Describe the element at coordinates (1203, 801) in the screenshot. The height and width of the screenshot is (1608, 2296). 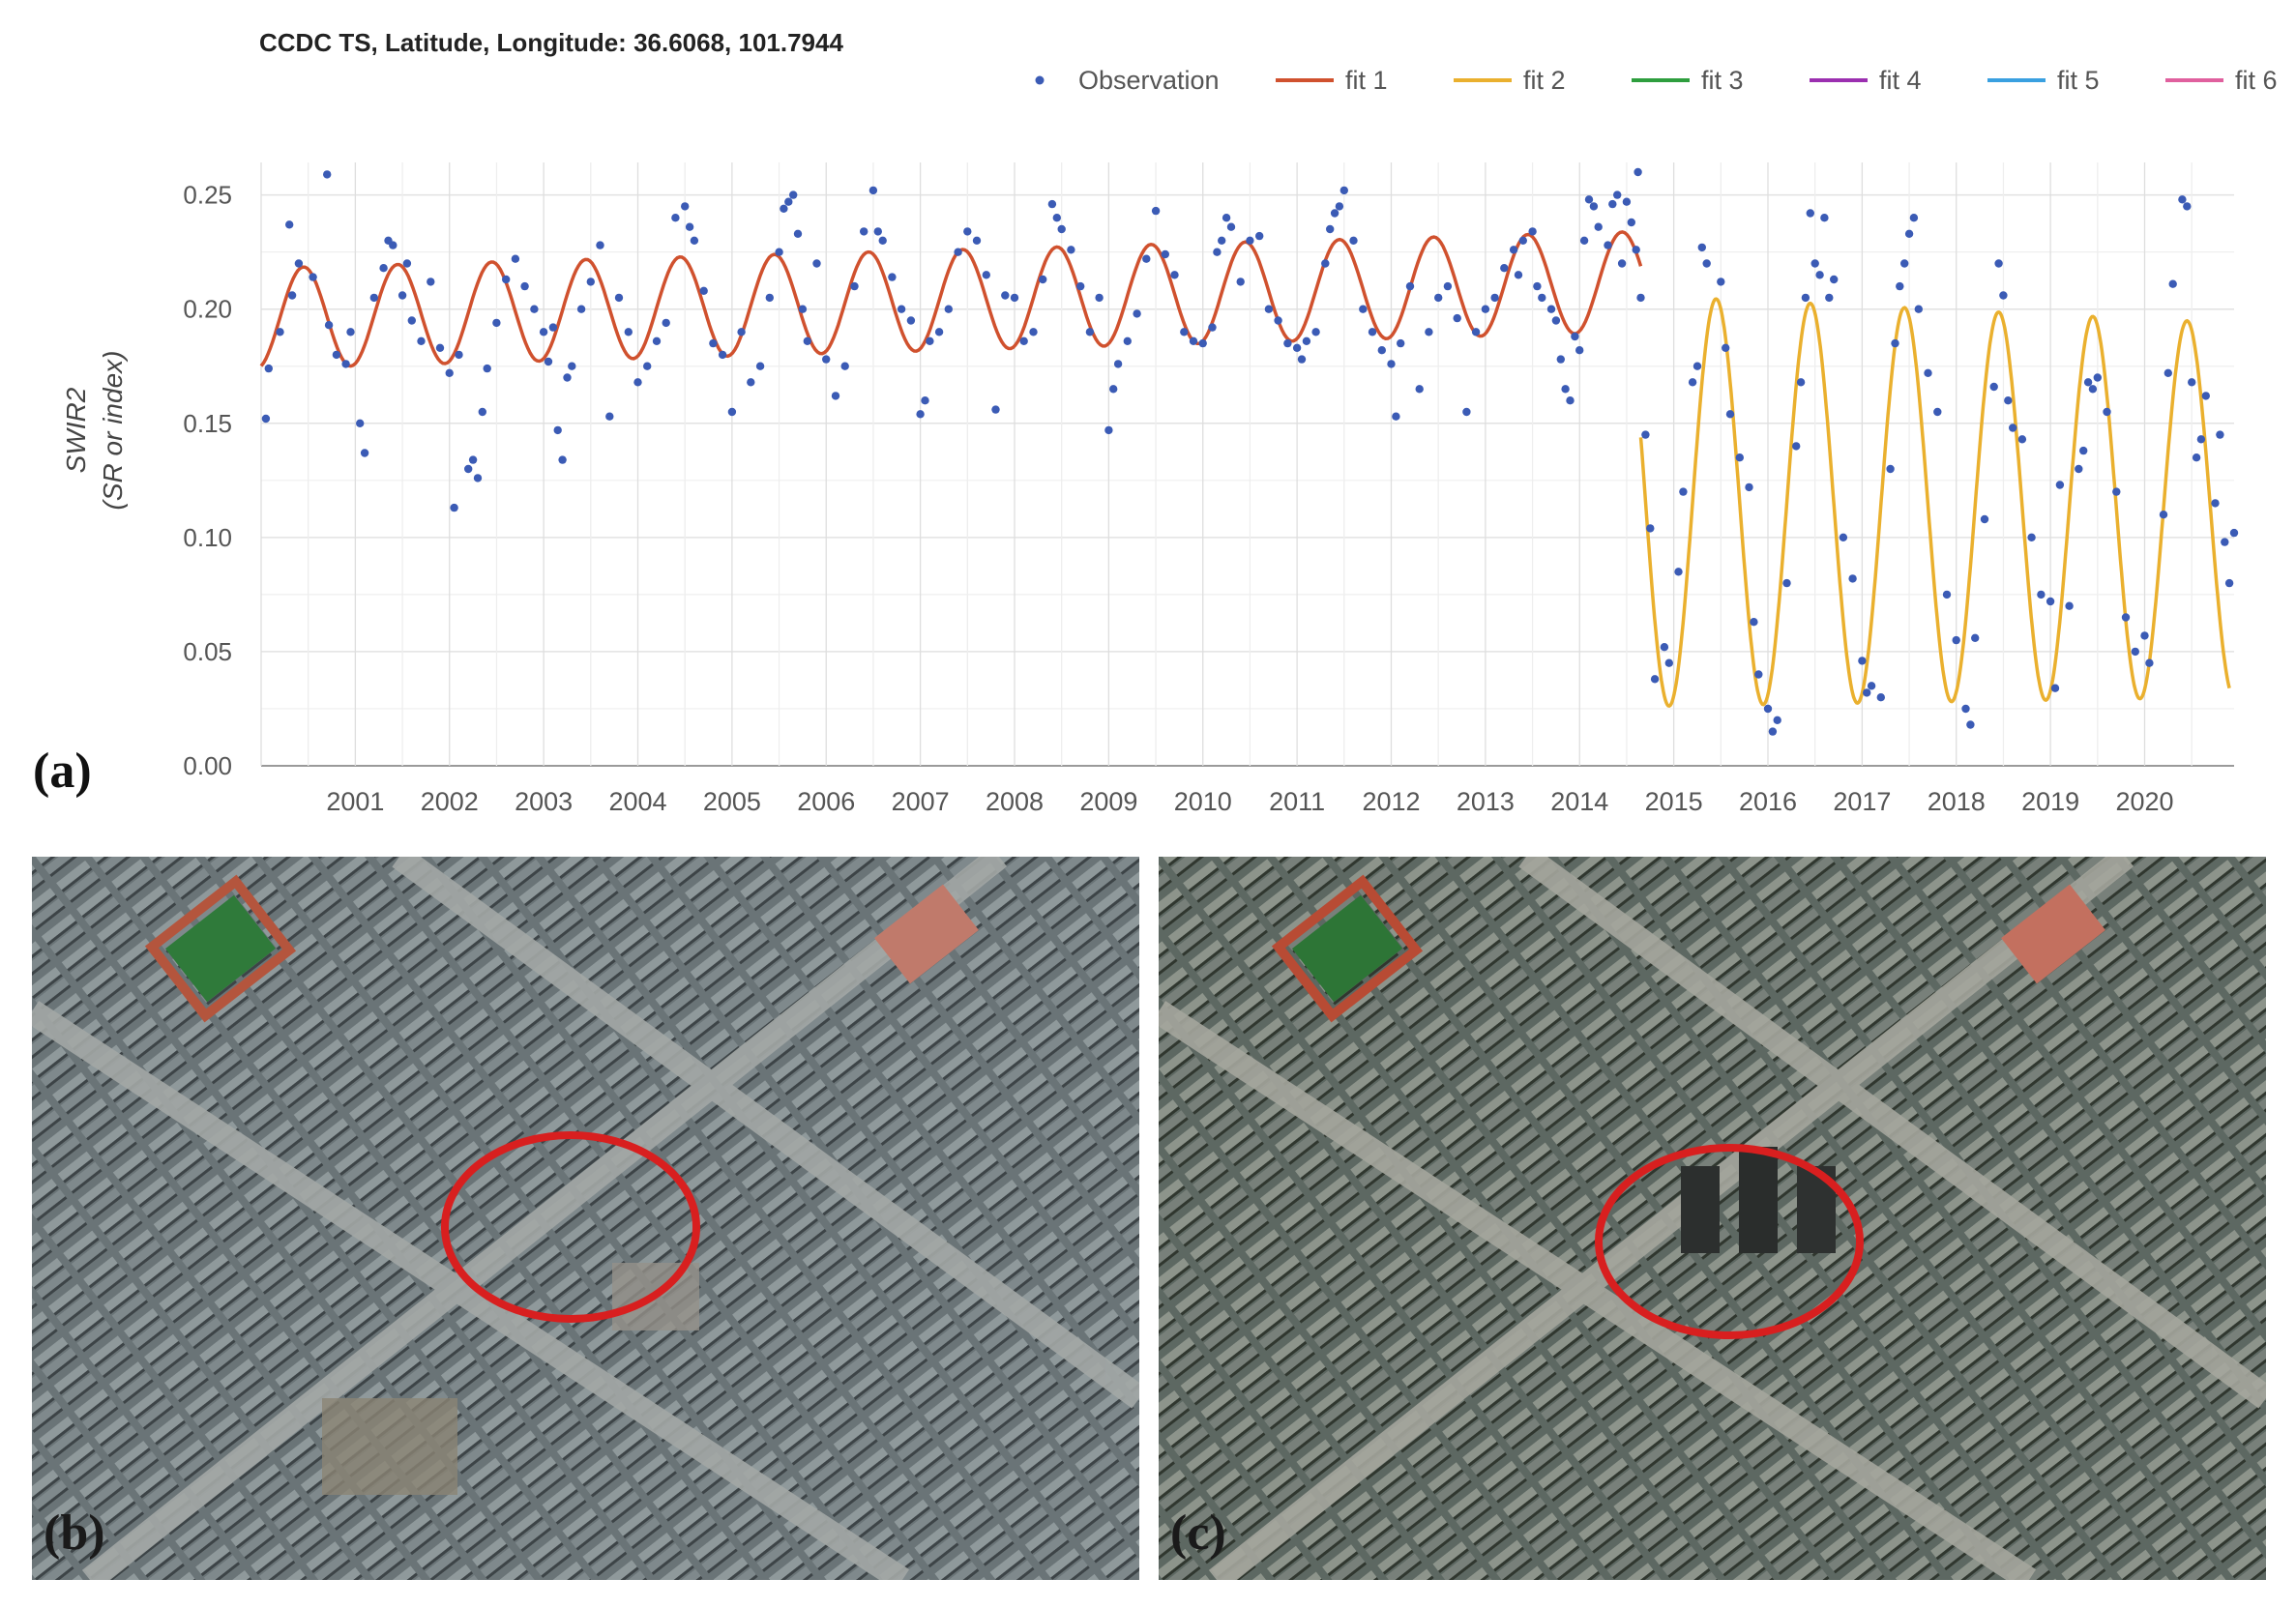
I see `x-tick-label: 2010` at that location.